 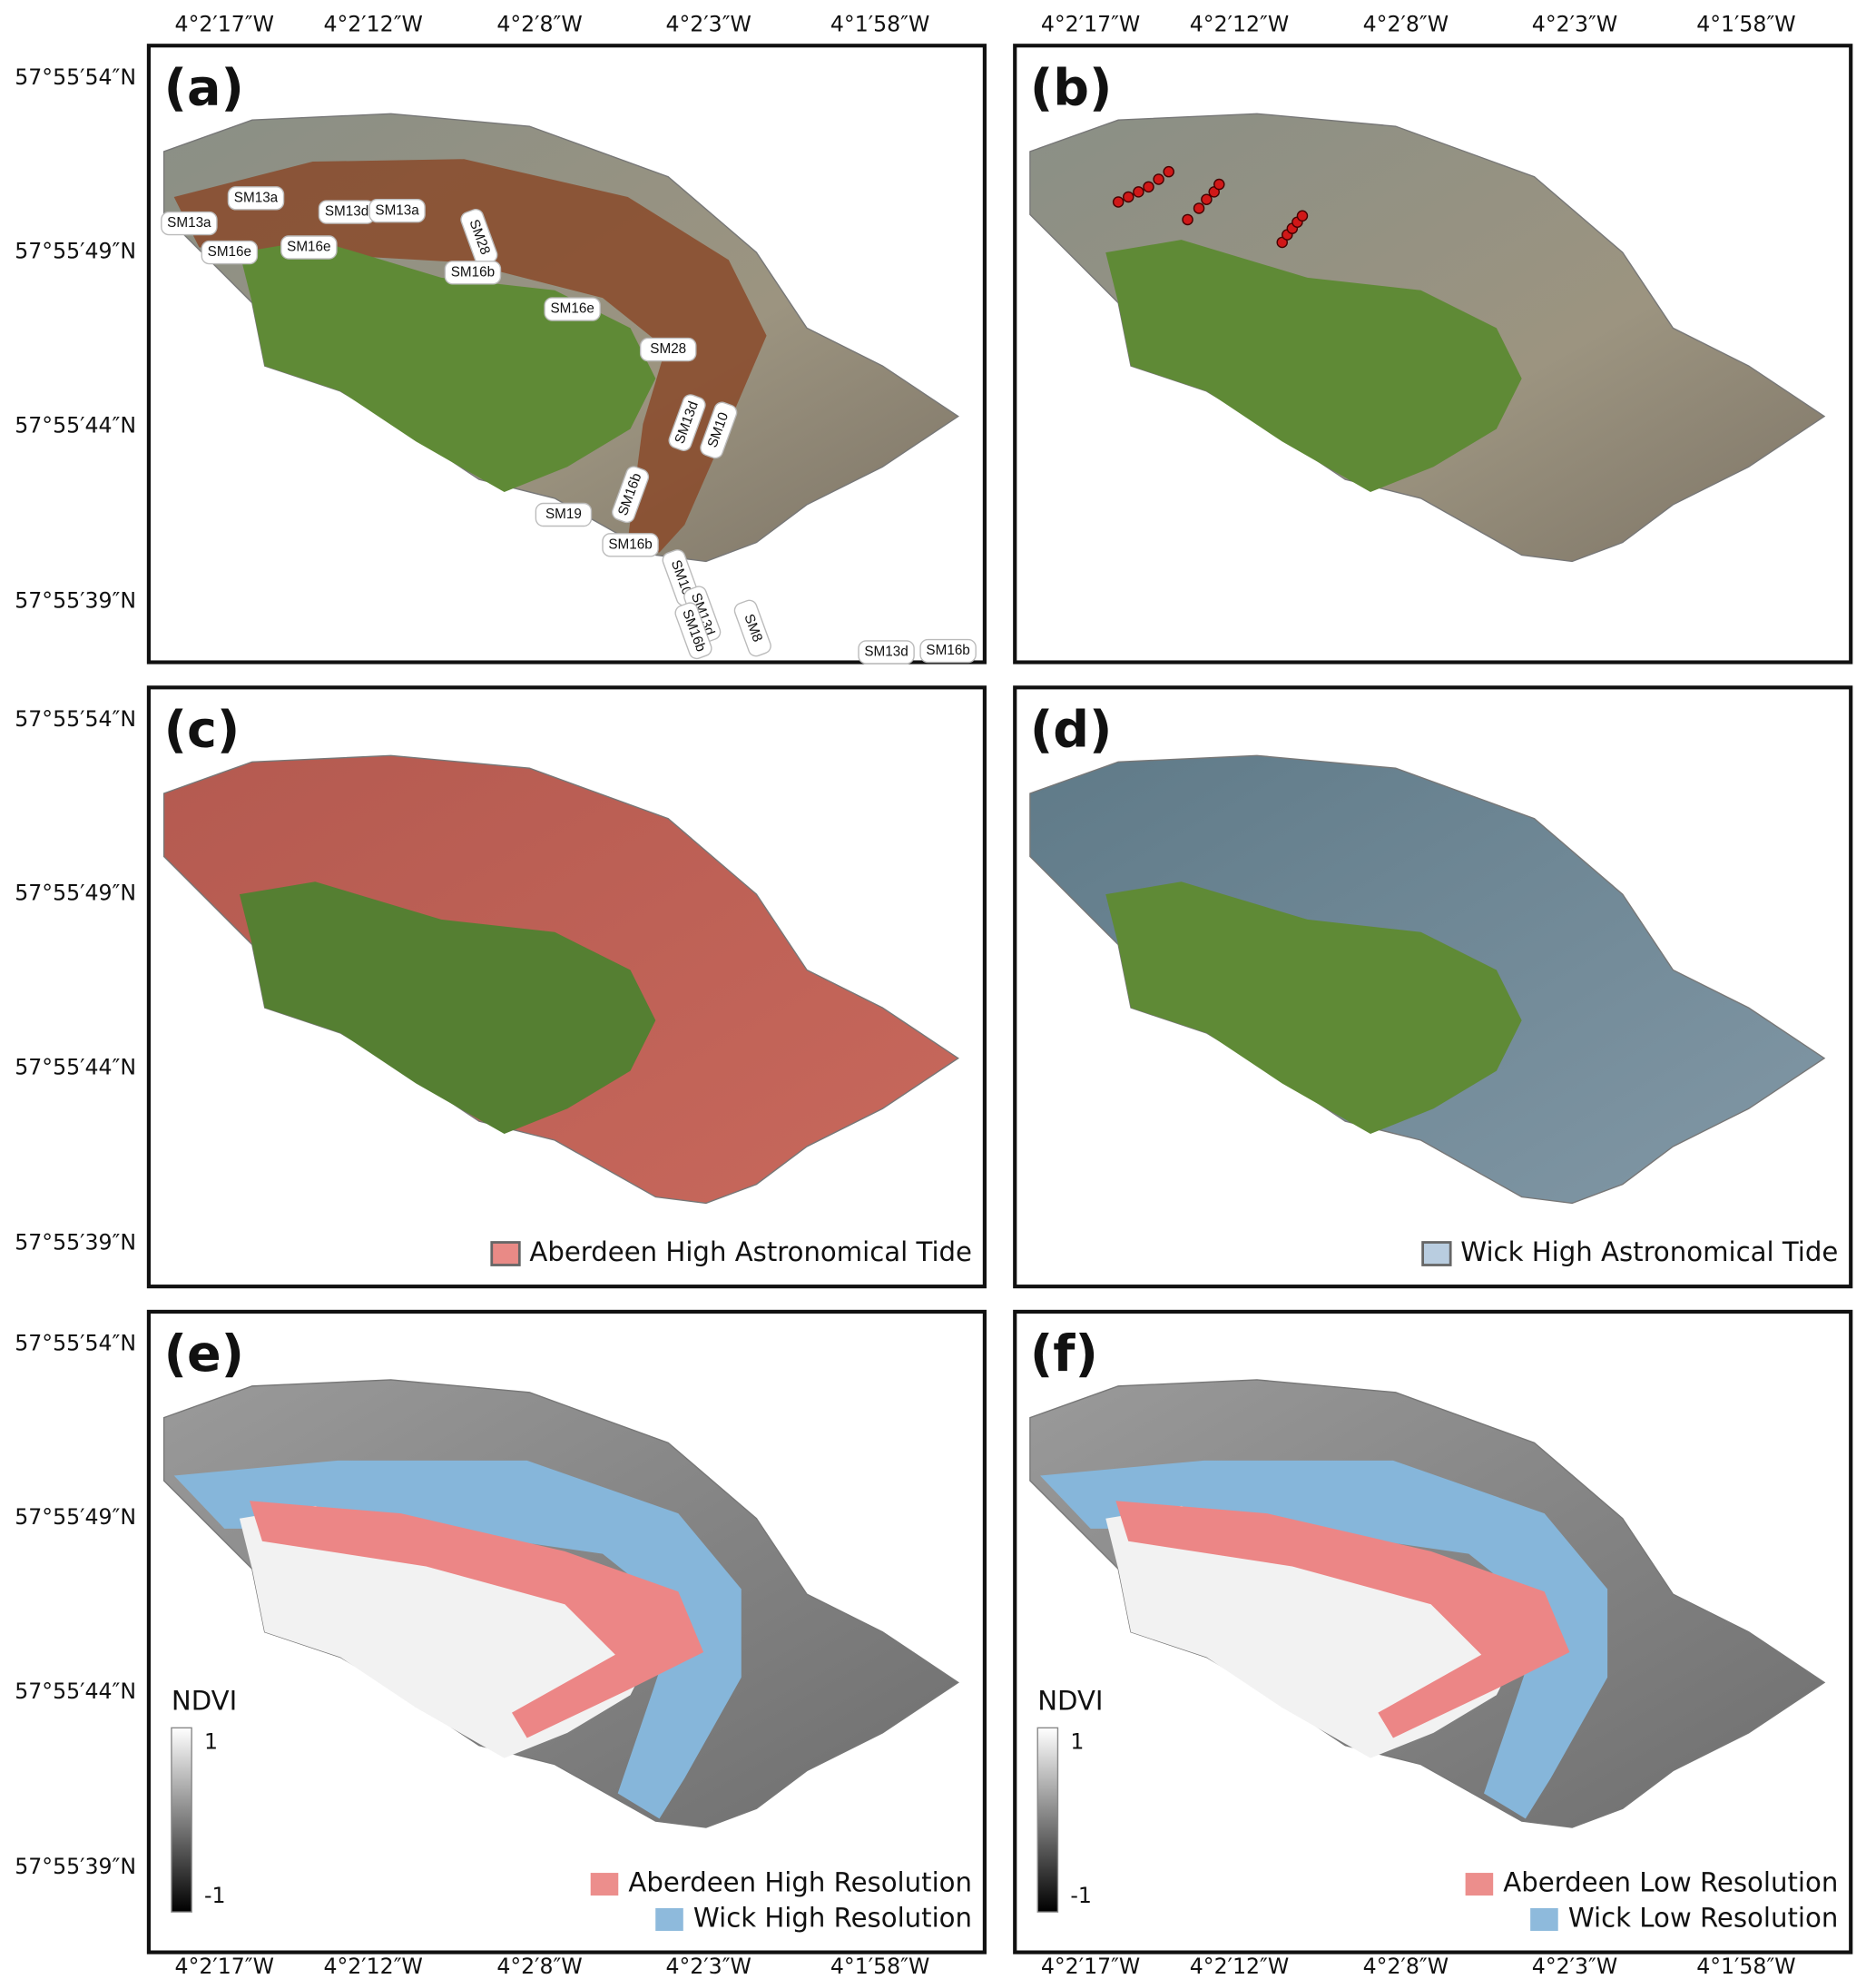 I want to click on legend-label: Wick High Astronomical Tide, so click(x=1649, y=1252).